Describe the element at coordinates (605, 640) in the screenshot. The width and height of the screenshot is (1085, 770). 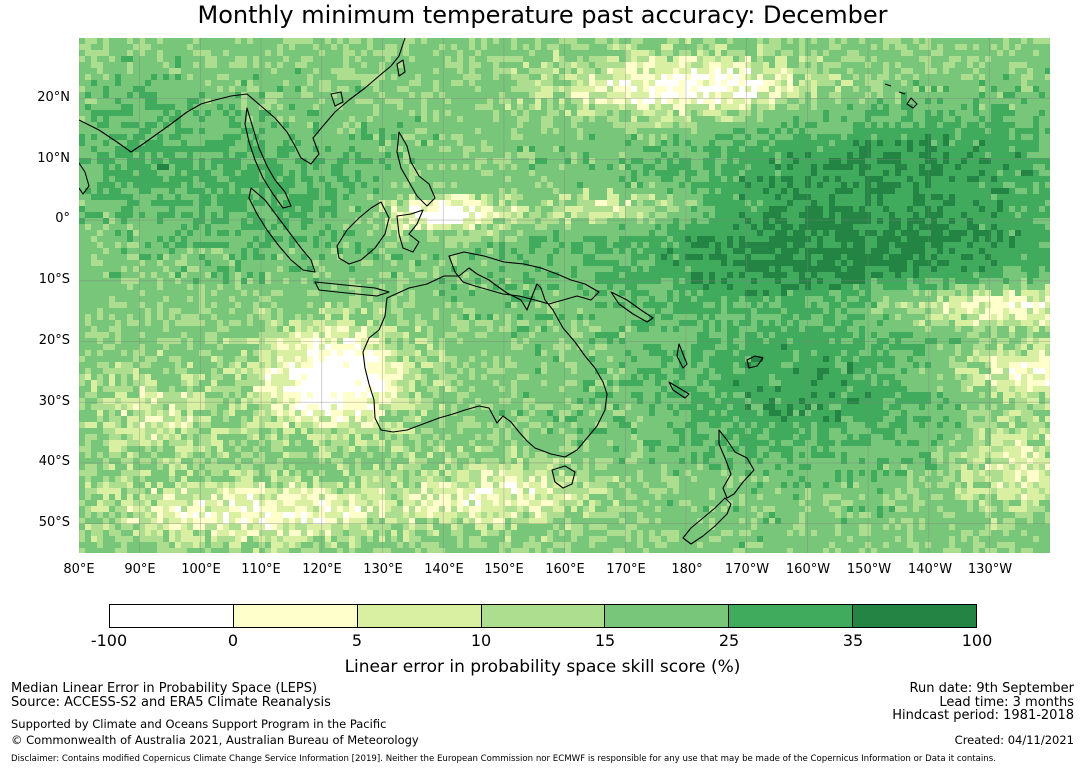
I see `colorbar-tick-15: 15` at that location.